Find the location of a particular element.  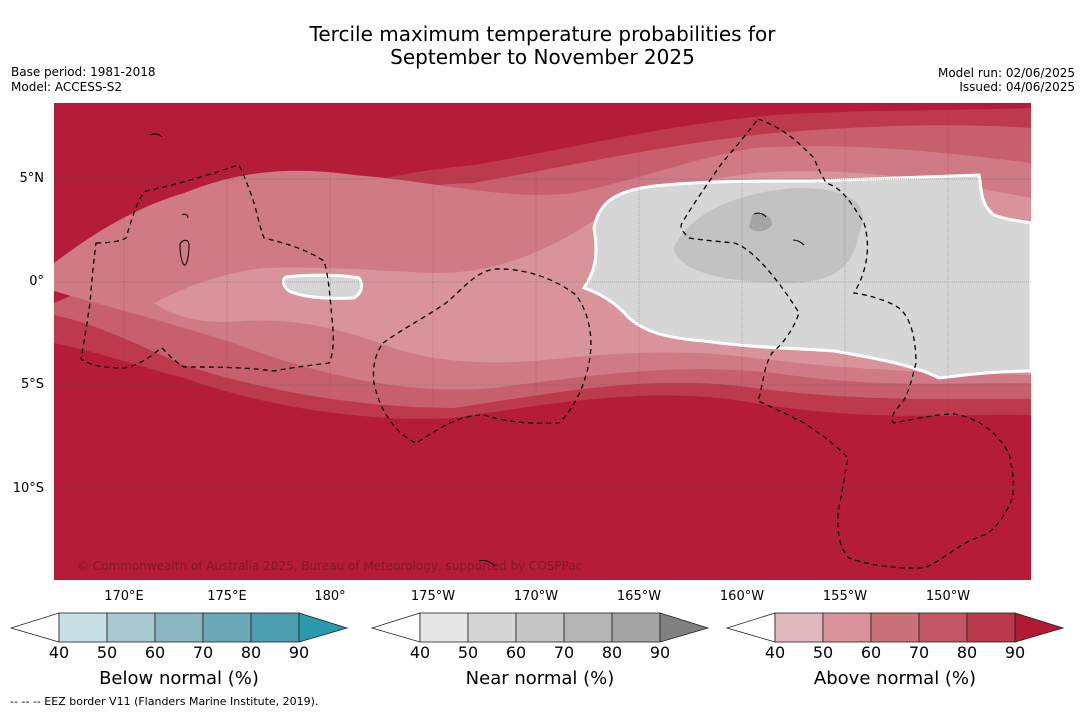

lon-label-160w: 160°W is located at coordinates (742, 596).